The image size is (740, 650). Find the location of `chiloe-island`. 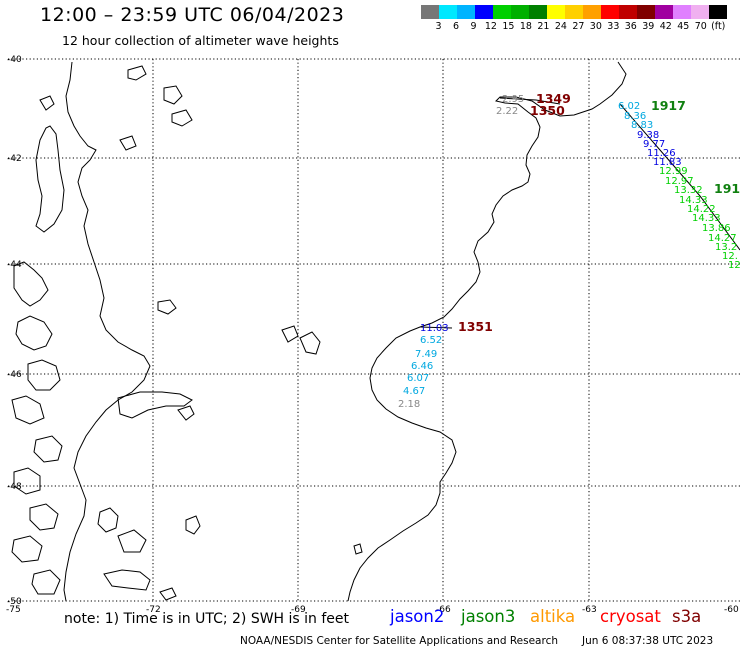

chiloe-island is located at coordinates (50, 179).